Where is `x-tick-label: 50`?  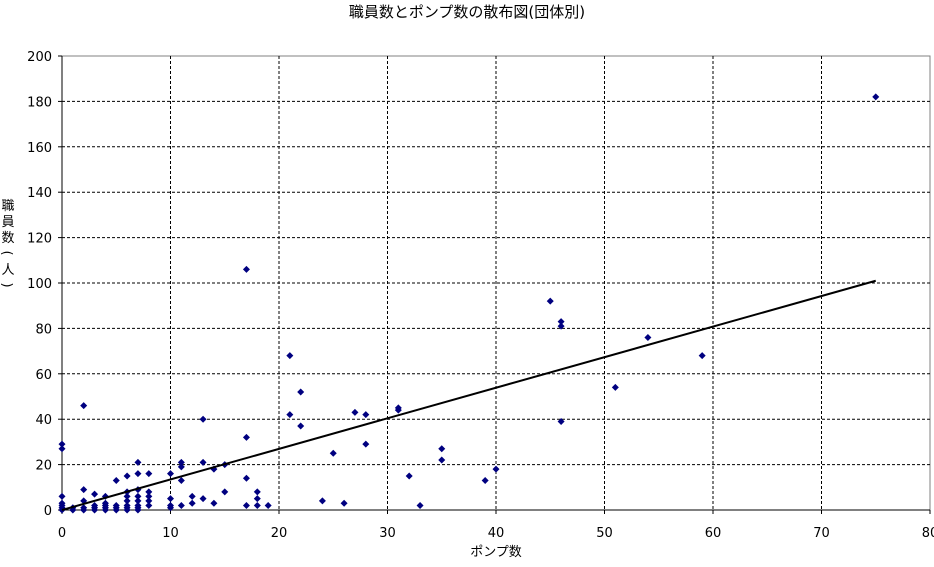 x-tick-label: 50 is located at coordinates (604, 533).